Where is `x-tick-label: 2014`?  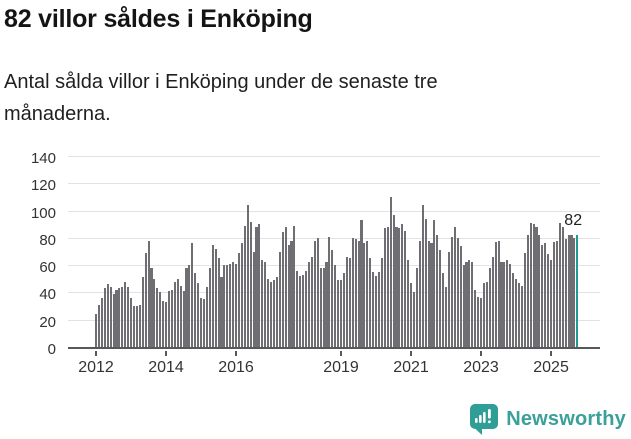
x-tick-label: 2014 is located at coordinates (166, 367).